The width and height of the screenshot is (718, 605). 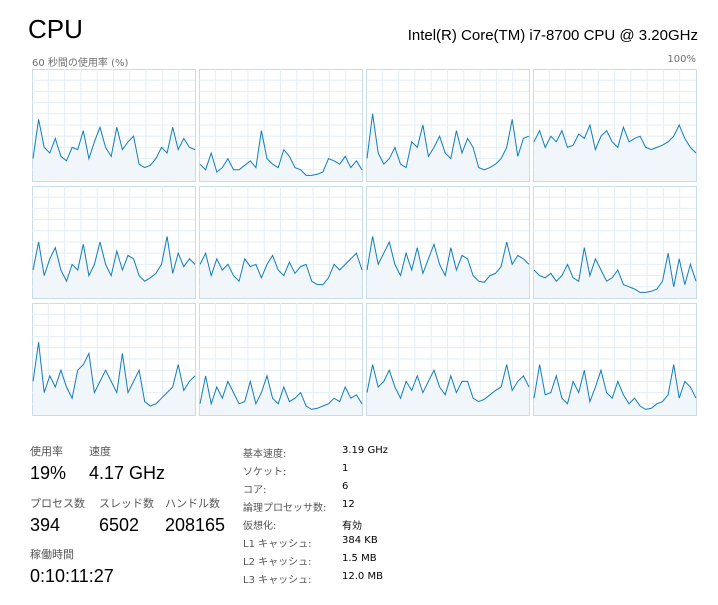 What do you see at coordinates (277, 580) in the screenshot?
I see `detail-label: L3 キャッシュ:` at bounding box center [277, 580].